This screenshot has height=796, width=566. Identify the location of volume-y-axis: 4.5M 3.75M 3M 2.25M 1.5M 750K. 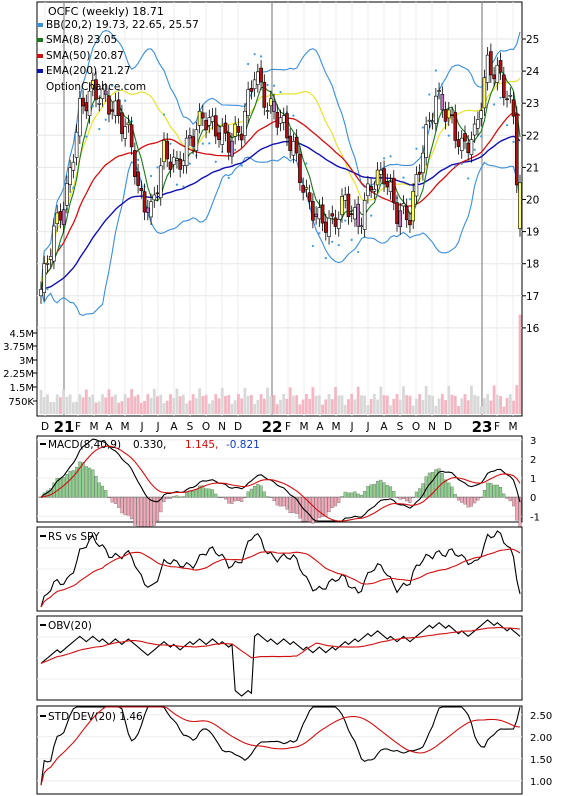
(20, 368).